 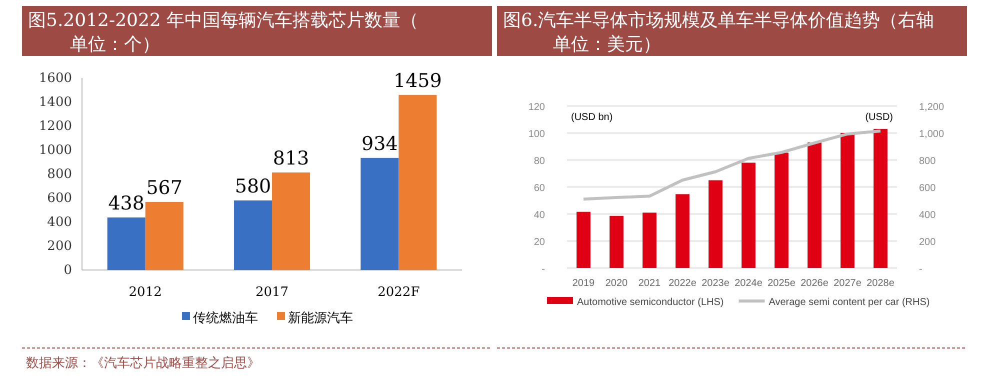 What do you see at coordinates (272, 292) in the screenshot?
I see `x-tick-label: 2017` at bounding box center [272, 292].